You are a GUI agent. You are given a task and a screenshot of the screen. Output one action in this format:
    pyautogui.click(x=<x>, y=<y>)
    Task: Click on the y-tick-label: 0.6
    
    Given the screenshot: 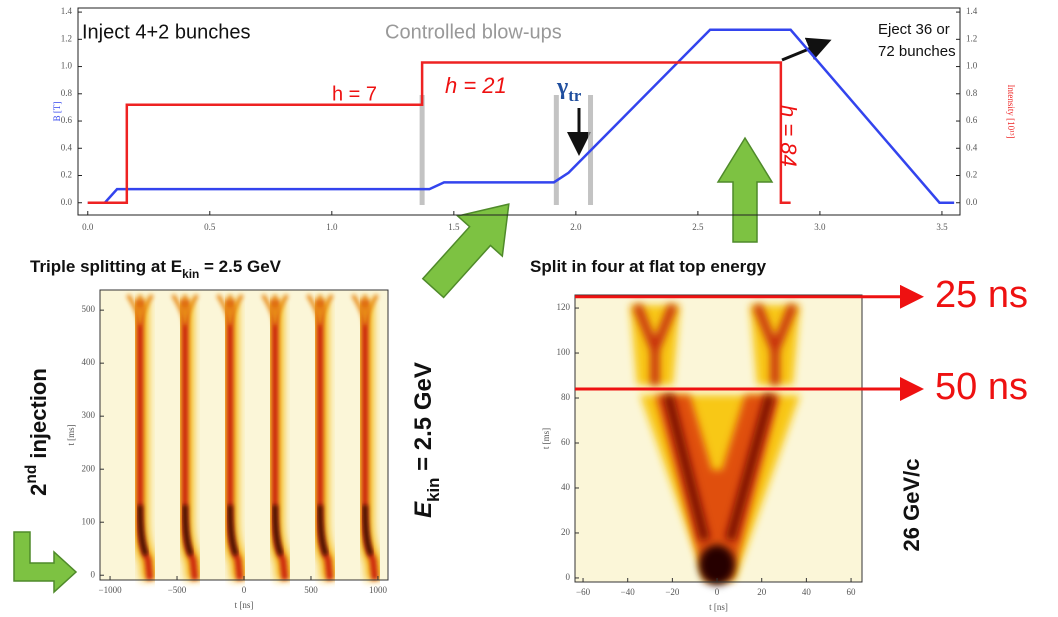 What is the action you would take?
    pyautogui.click(x=67, y=120)
    